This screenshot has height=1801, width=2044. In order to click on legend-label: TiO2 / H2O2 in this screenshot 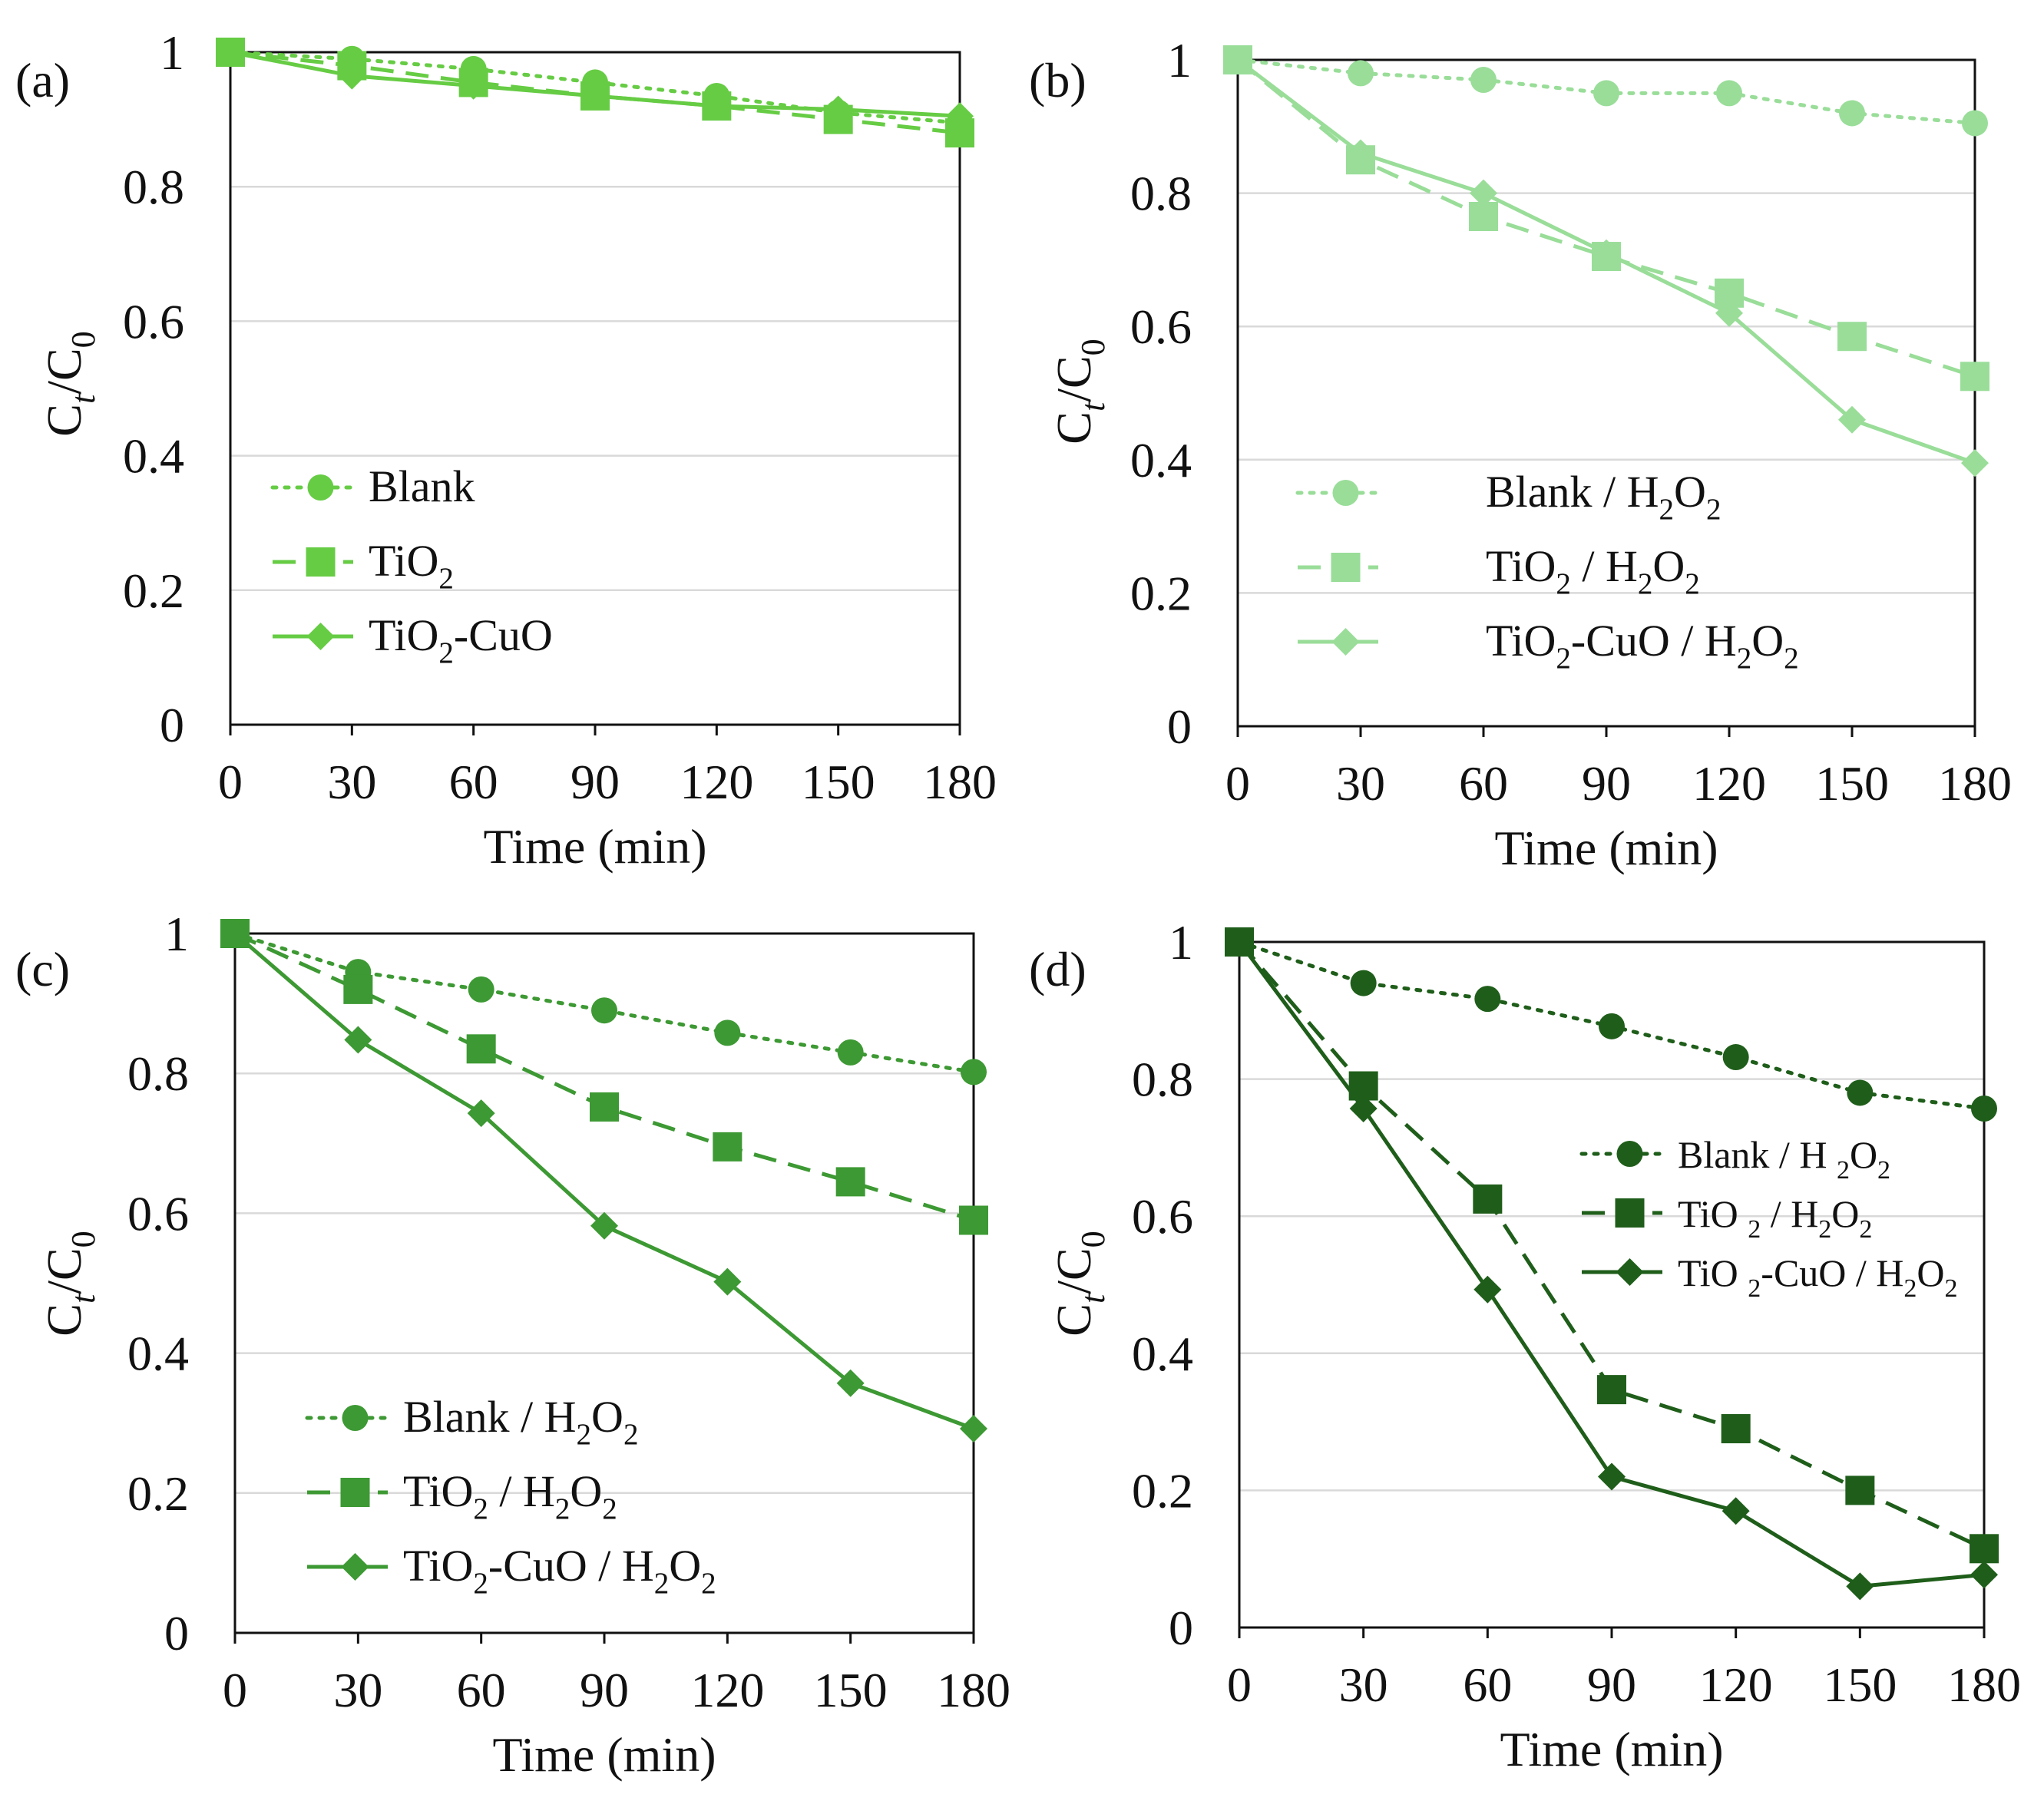, I will do `click(510, 1495)`.